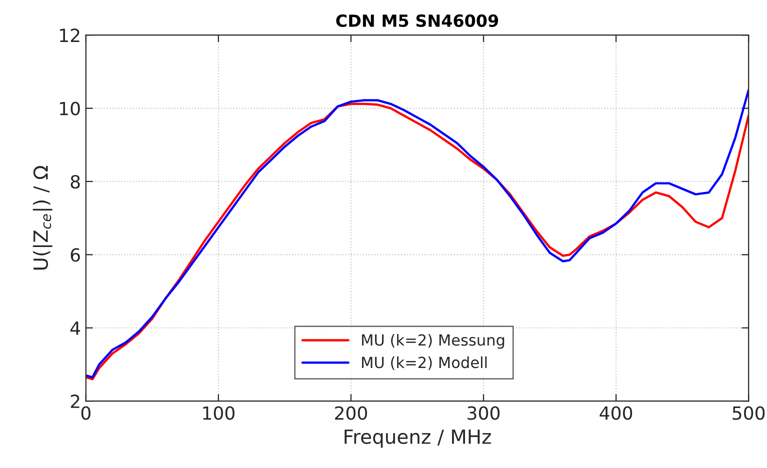  Describe the element at coordinates (218, 413) in the screenshot. I see `x-tick-label: 100` at that location.